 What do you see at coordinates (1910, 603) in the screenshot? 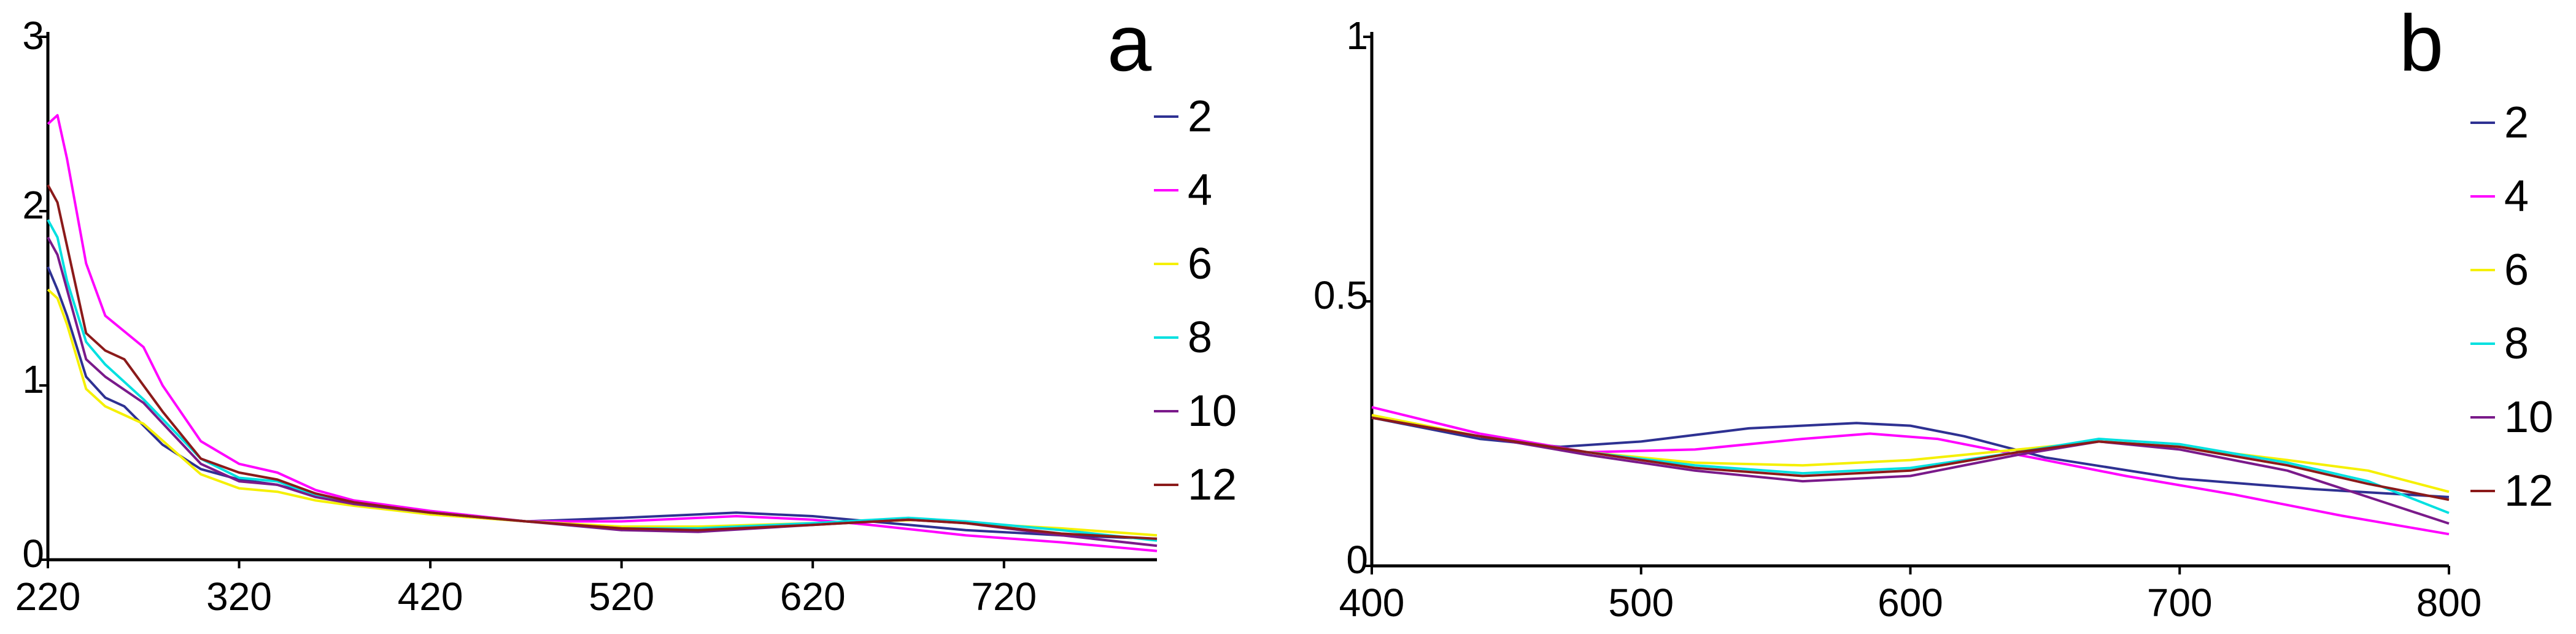
I see `x-tick-label: 600` at bounding box center [1910, 603].